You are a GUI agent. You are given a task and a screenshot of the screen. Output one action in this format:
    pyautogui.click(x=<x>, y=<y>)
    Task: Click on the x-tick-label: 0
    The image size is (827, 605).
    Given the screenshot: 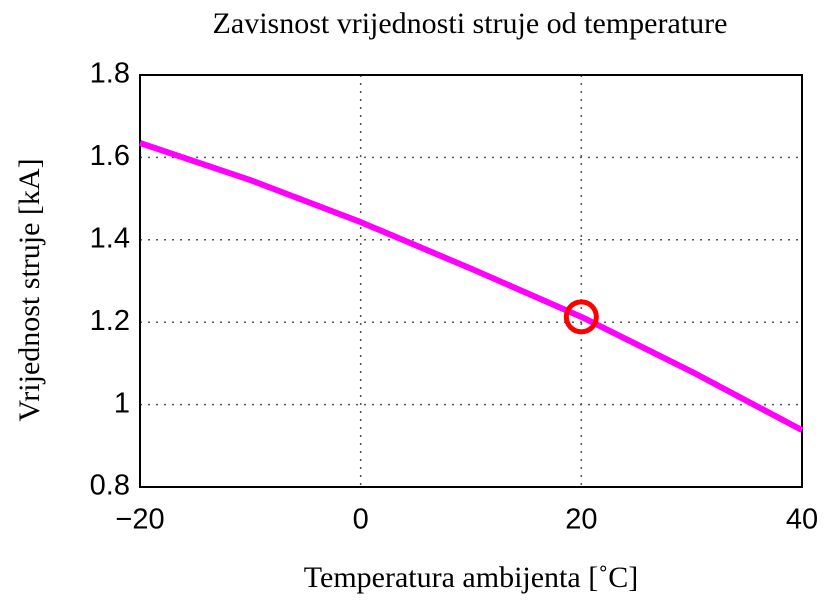 What is the action you would take?
    pyautogui.click(x=361, y=520)
    